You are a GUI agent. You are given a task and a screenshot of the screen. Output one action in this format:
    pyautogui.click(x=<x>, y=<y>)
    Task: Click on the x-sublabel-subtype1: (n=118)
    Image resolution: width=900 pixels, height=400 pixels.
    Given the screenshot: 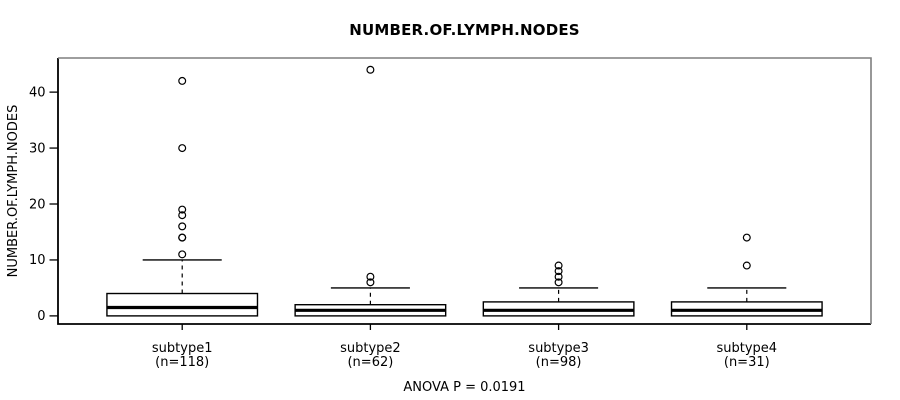 What is the action you would take?
    pyautogui.click(x=182, y=362)
    